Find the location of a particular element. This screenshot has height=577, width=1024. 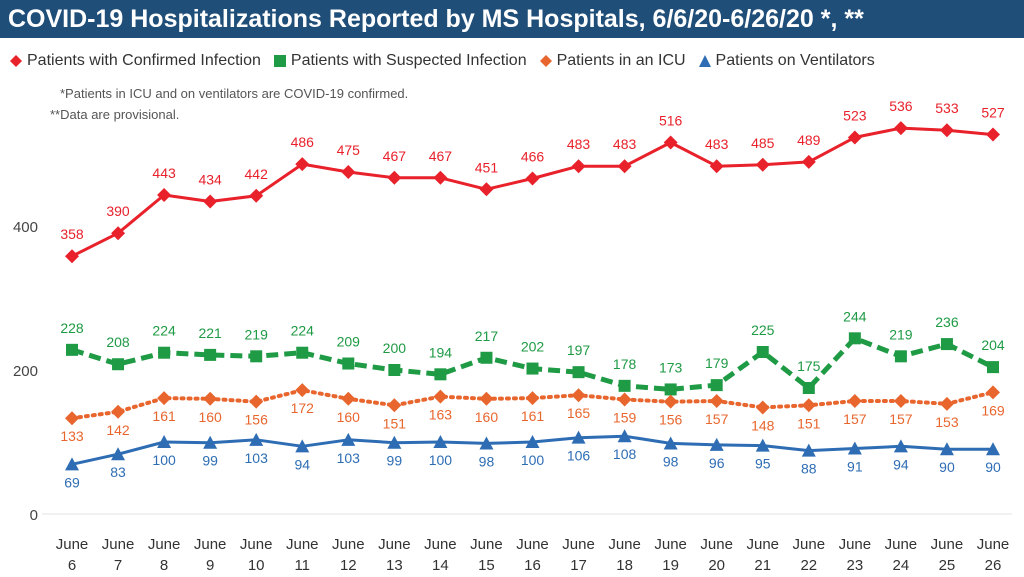

x-tick-label: 11 is located at coordinates (302, 565).